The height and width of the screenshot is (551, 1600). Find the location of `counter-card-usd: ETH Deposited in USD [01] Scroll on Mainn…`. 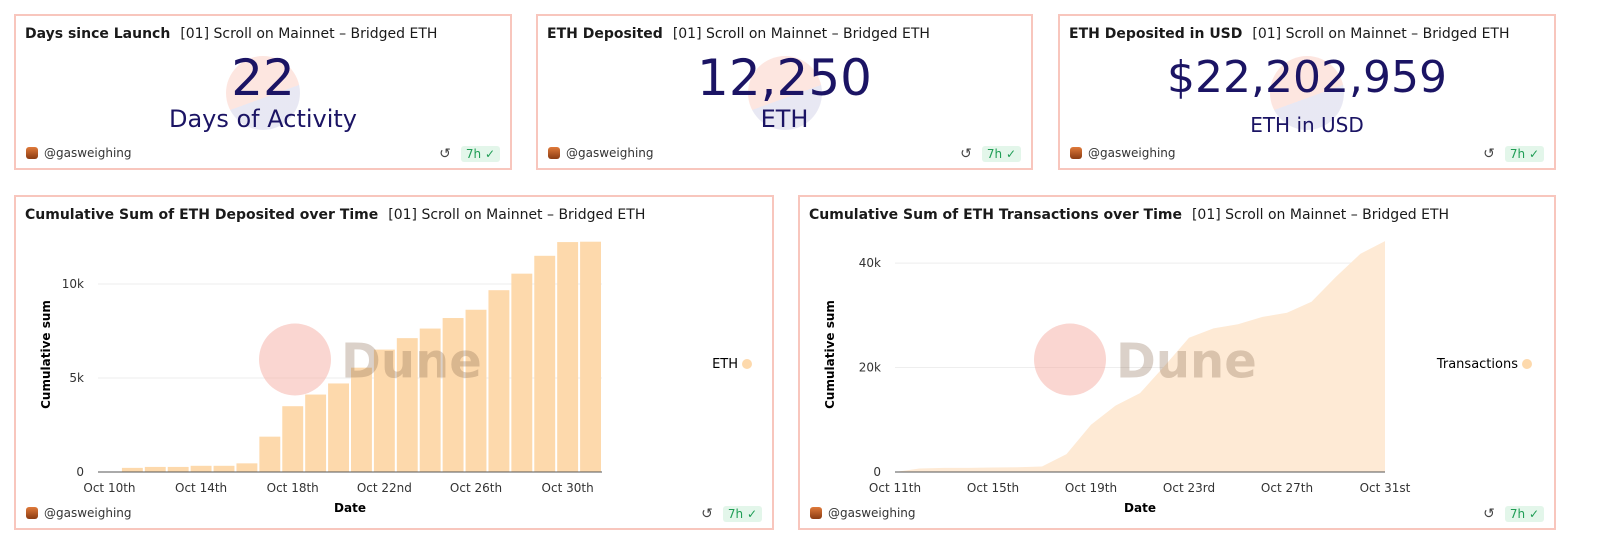

counter-card-usd: ETH Deposited in USD [01] Scroll on Mainn… is located at coordinates (1307, 92).